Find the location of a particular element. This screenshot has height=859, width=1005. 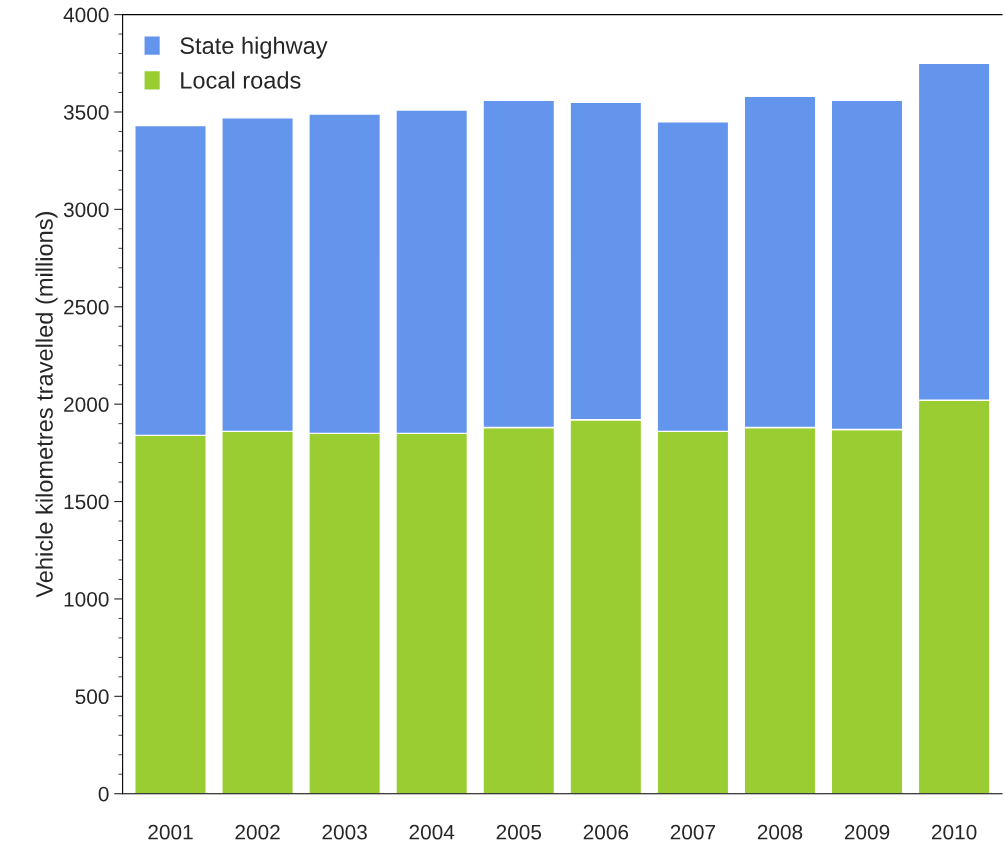

y-axis-title: Vehicle kilometres travelled (millions) is located at coordinates (46, 405).